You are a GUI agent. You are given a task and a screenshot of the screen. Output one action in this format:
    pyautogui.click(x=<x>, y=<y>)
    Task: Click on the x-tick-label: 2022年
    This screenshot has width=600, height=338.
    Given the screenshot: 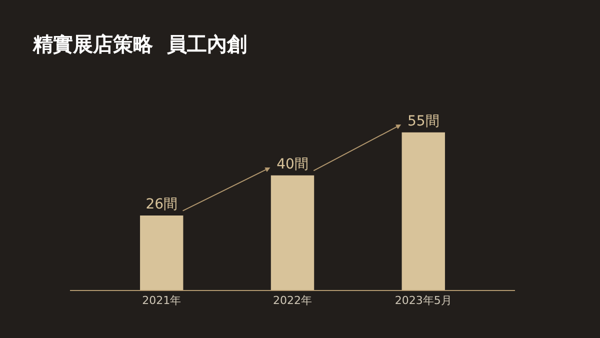 What is the action you would take?
    pyautogui.click(x=292, y=301)
    